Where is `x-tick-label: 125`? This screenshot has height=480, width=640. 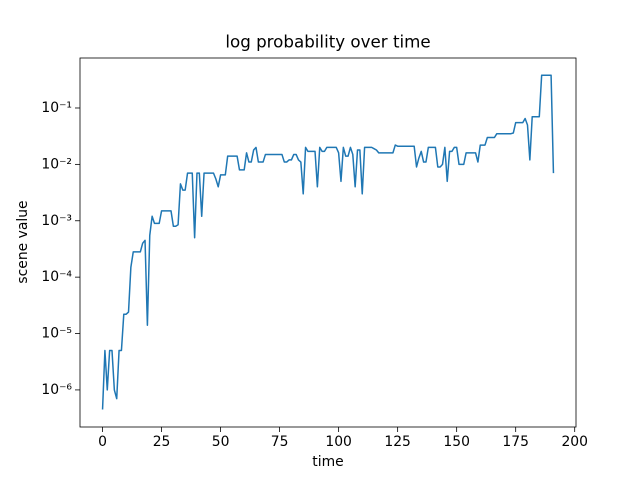
x-tick-label: 125 is located at coordinates (397, 442).